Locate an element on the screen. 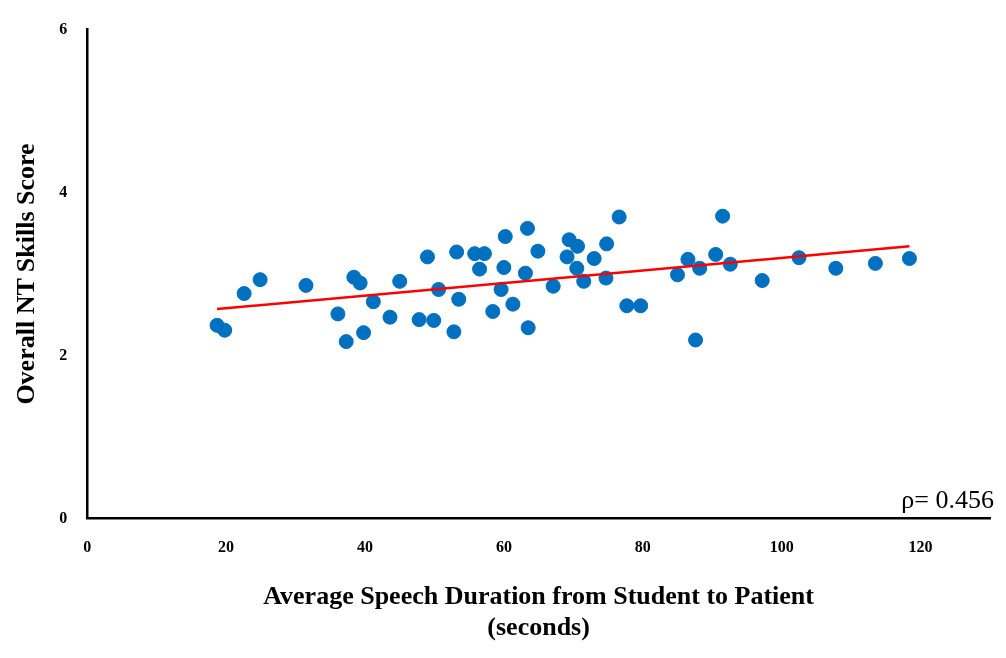 The height and width of the screenshot is (658, 1006). y-tick-label: 0 is located at coordinates (63, 517).